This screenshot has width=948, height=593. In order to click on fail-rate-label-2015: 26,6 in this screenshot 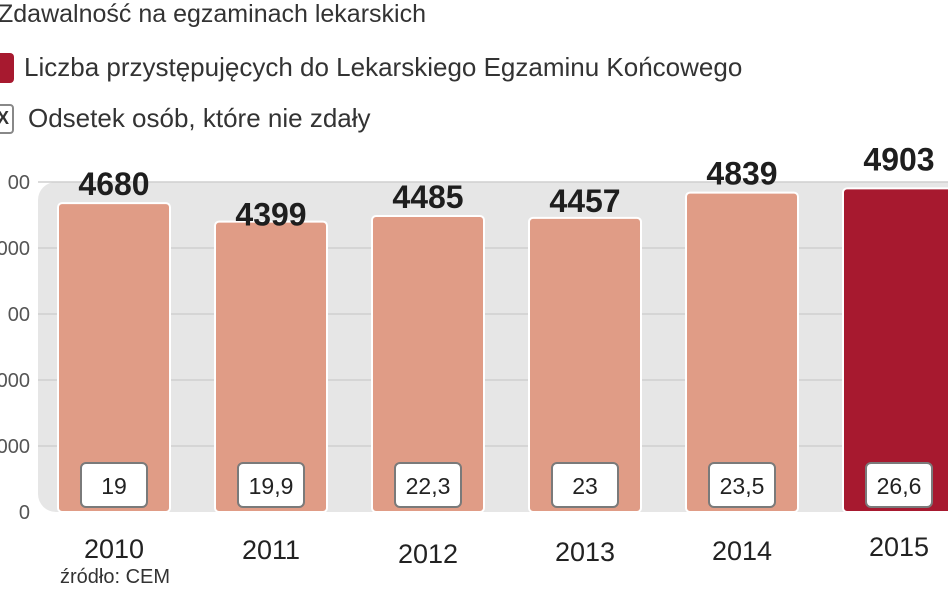, I will do `click(899, 486)`.